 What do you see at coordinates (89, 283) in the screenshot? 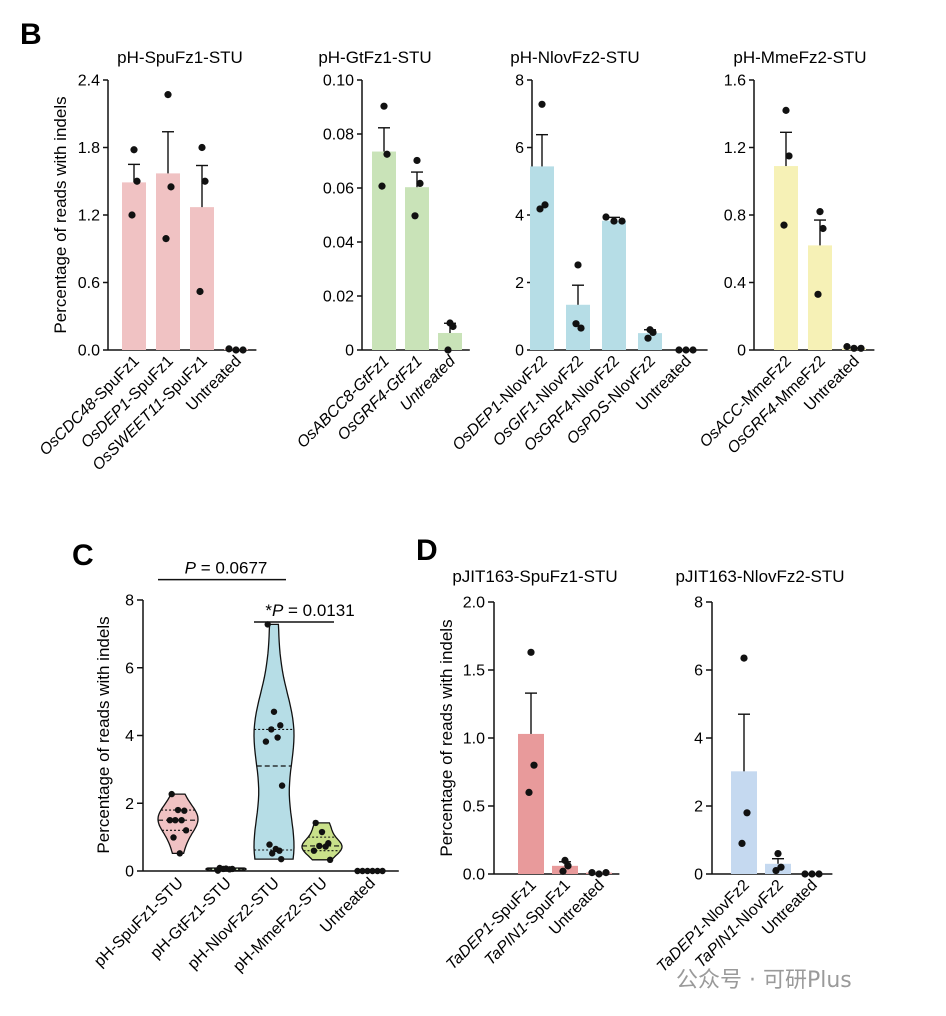
I see `y-tick-label: 0.6` at bounding box center [89, 283].